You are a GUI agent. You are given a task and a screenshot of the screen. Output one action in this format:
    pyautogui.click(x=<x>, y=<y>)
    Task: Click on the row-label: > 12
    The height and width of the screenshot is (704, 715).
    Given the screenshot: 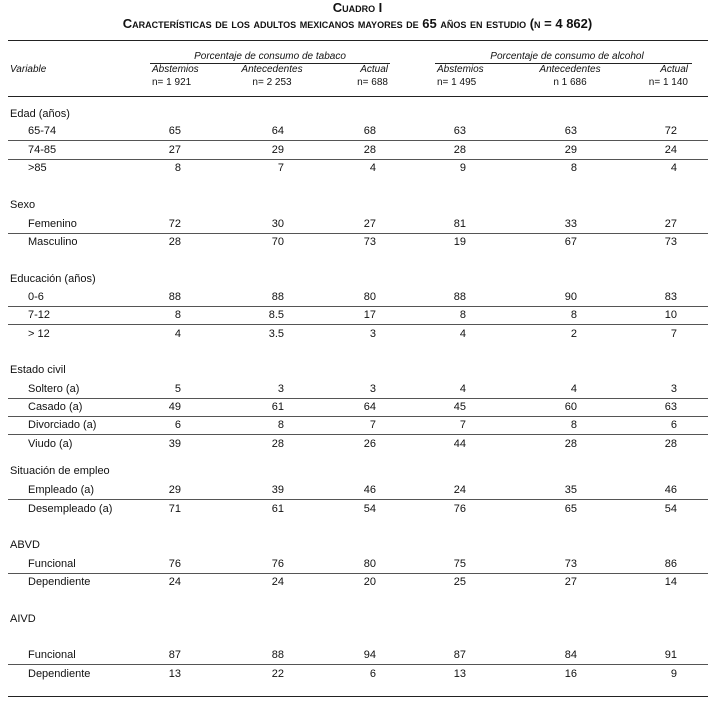 What is the action you would take?
    pyautogui.click(x=39, y=334)
    